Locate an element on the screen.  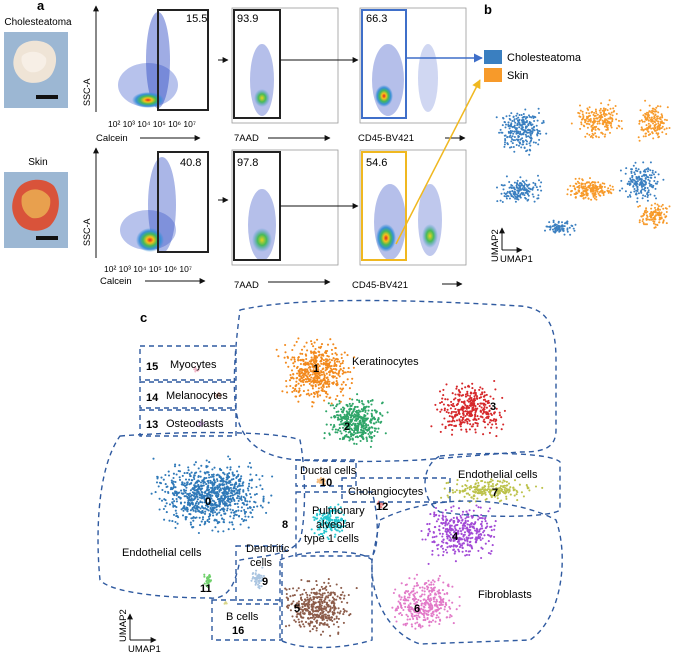
cluster-id-2: 2 is located at coordinates (347, 427).